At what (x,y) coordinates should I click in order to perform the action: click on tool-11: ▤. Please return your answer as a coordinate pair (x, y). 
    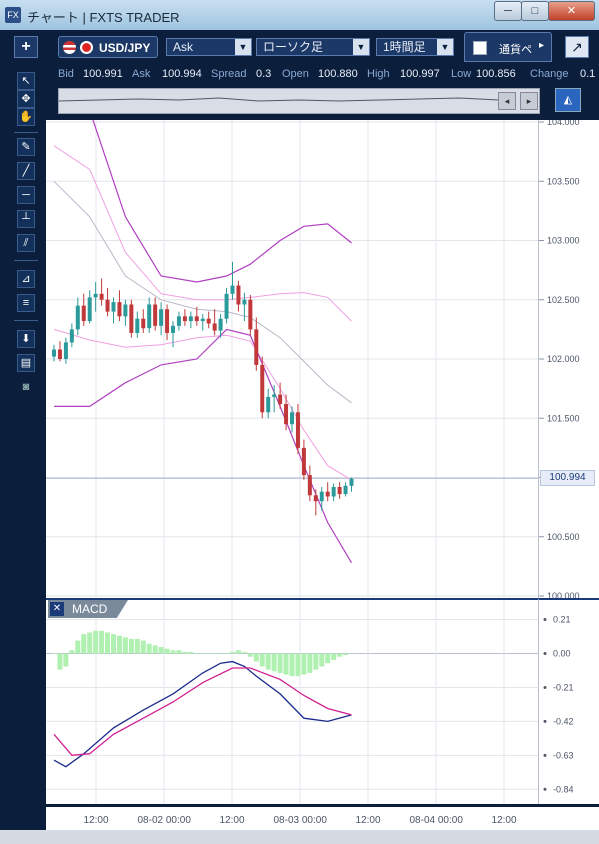
    Looking at the image, I should click on (26, 363).